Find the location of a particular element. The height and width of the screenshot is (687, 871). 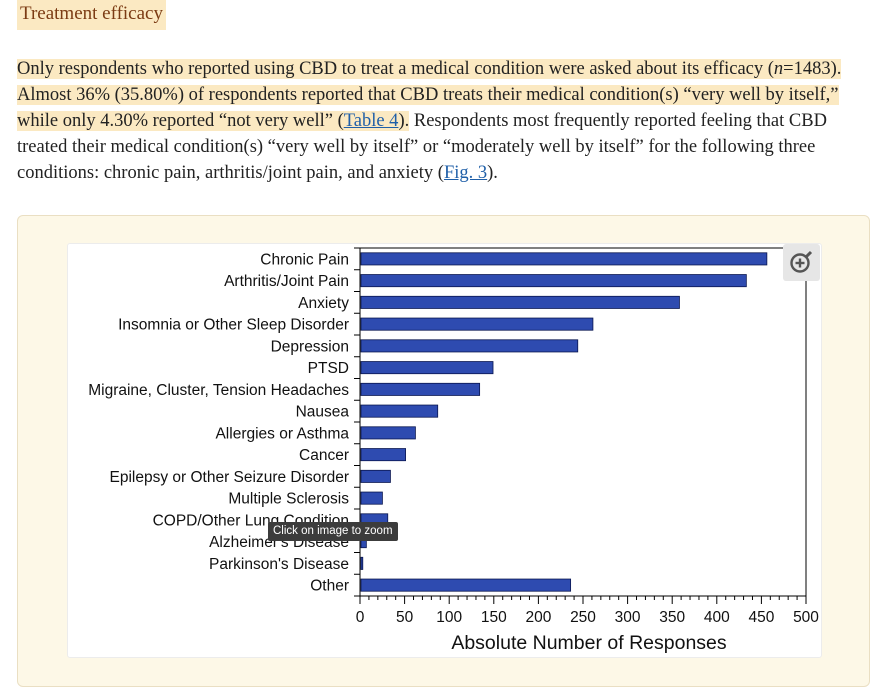

x-tick-label: 50 is located at coordinates (405, 617).